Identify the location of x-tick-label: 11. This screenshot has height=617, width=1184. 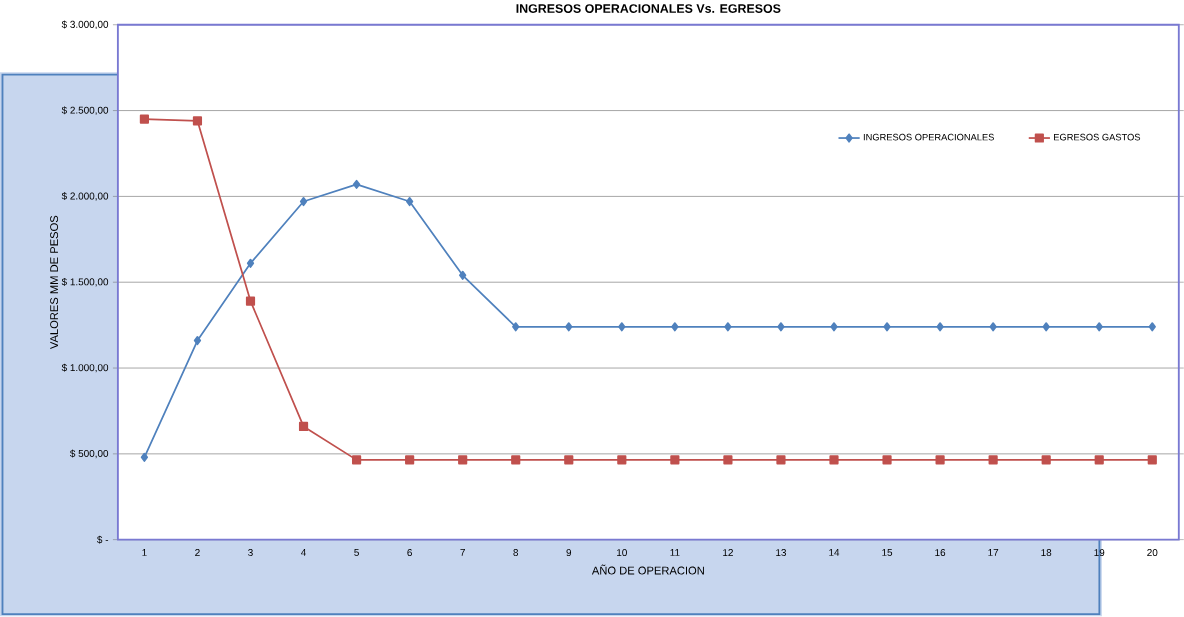
(675, 553).